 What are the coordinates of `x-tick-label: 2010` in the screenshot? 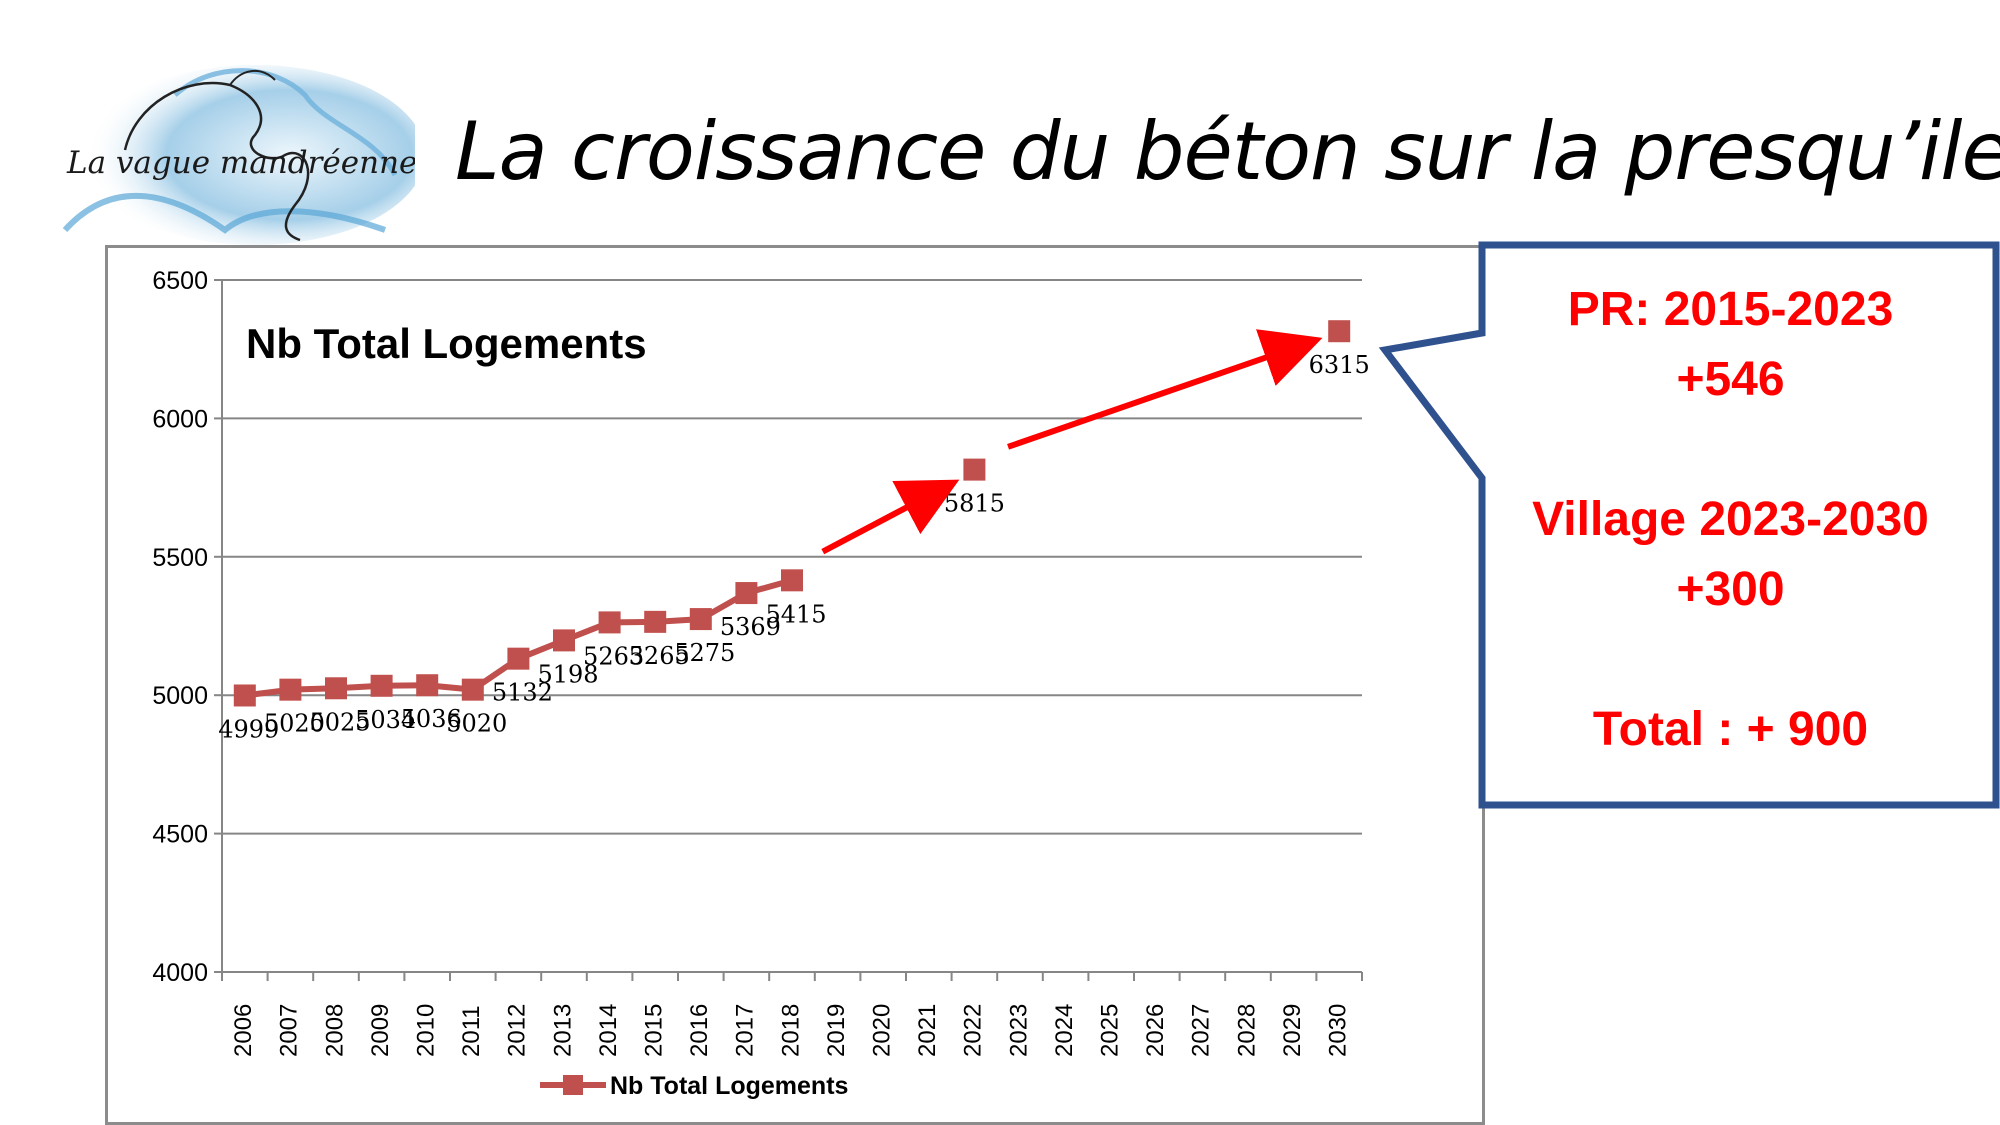 It's located at (426, 1030).